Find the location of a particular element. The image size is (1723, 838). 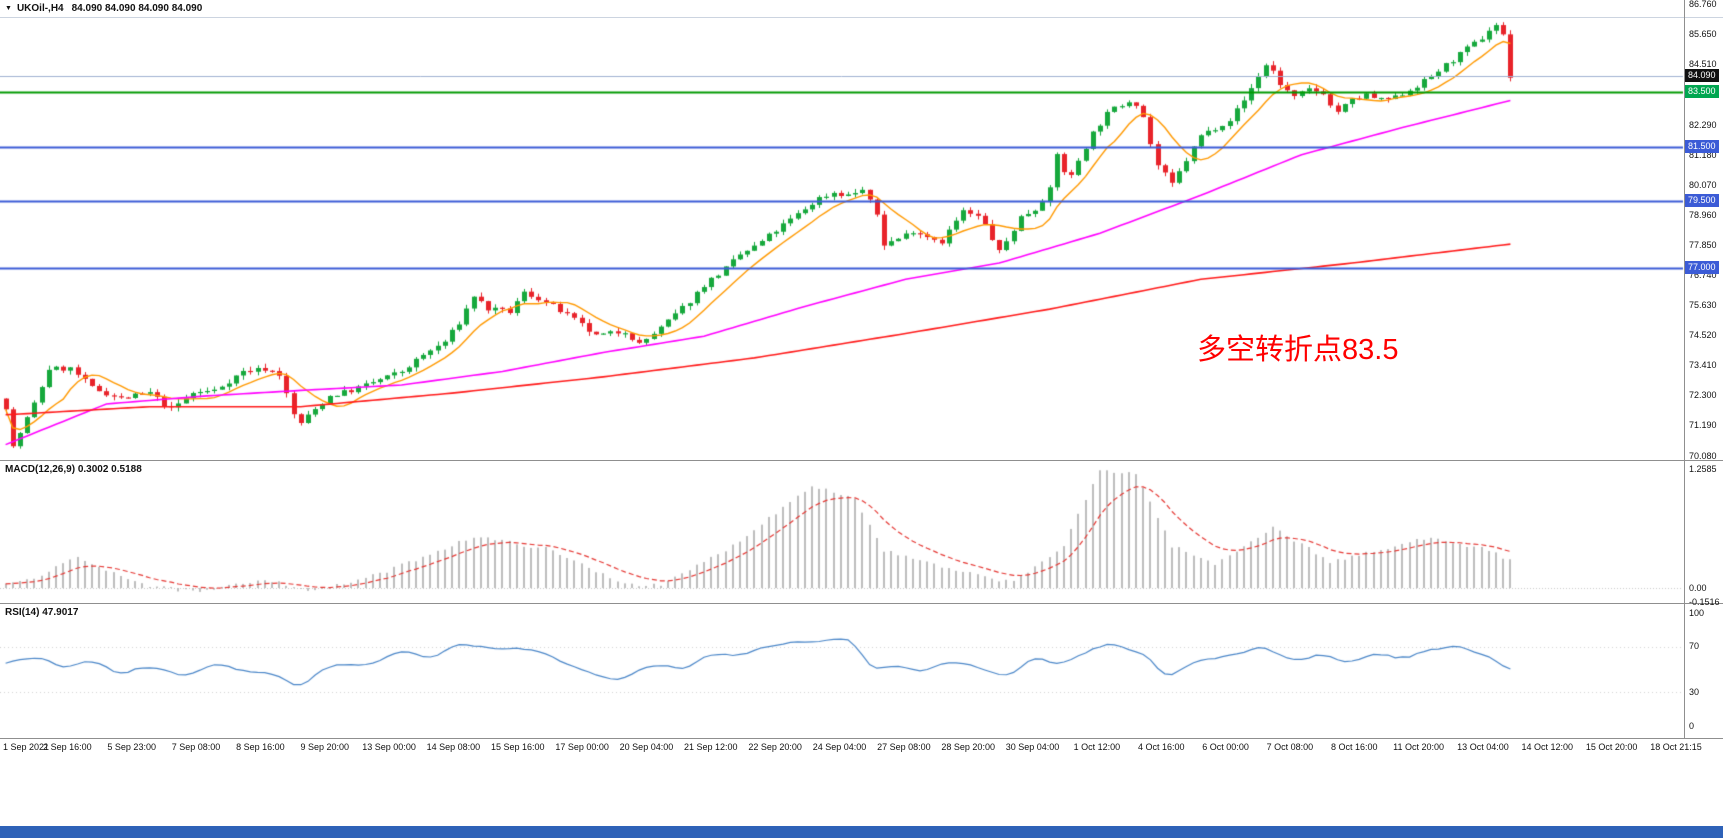

rsi-indicator-label: RSI(14) 47.9017 is located at coordinates (41, 612).